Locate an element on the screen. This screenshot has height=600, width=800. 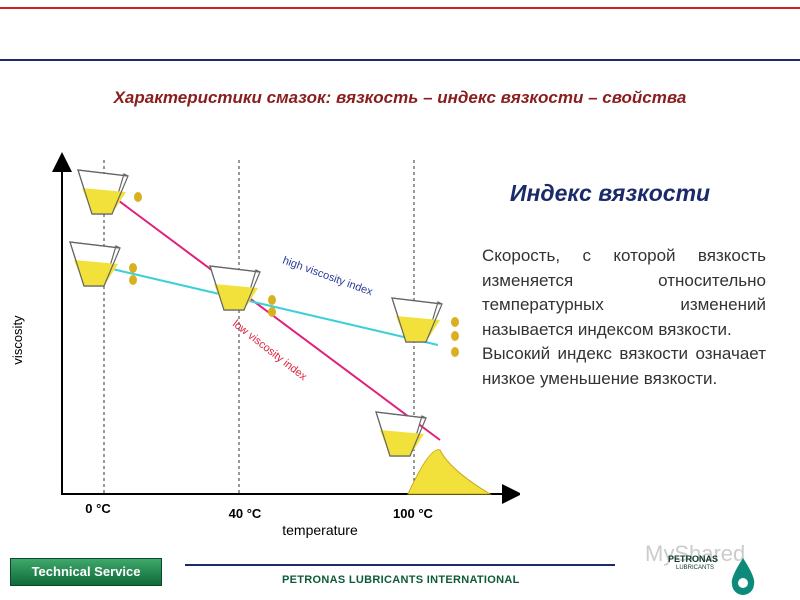
temperature-label: 0 °C is located at coordinates (98, 508).